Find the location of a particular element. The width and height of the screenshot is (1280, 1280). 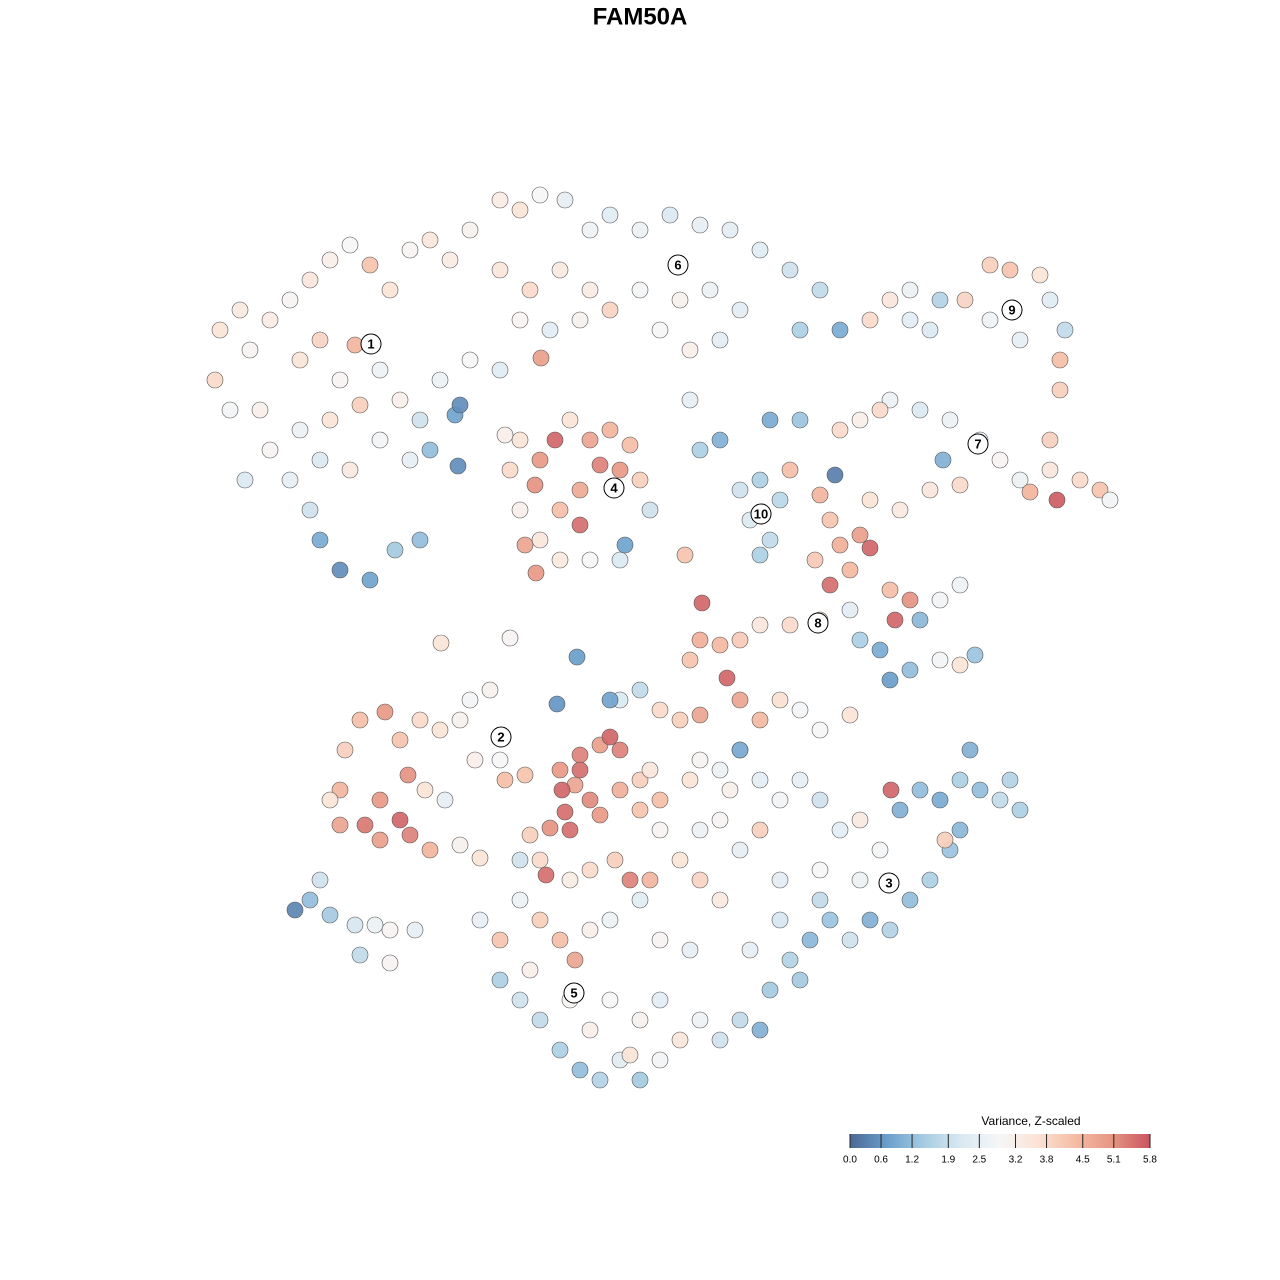

colorbar-tick-label: 3.8 is located at coordinates (1047, 1160).